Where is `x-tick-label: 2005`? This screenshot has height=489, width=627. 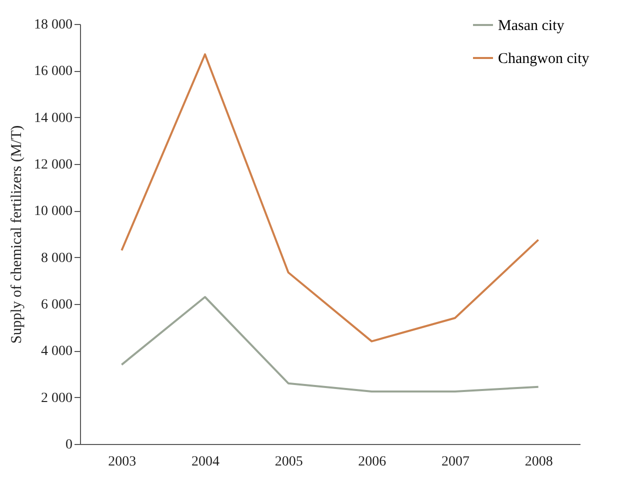
x-tick-label: 2005 is located at coordinates (288, 462).